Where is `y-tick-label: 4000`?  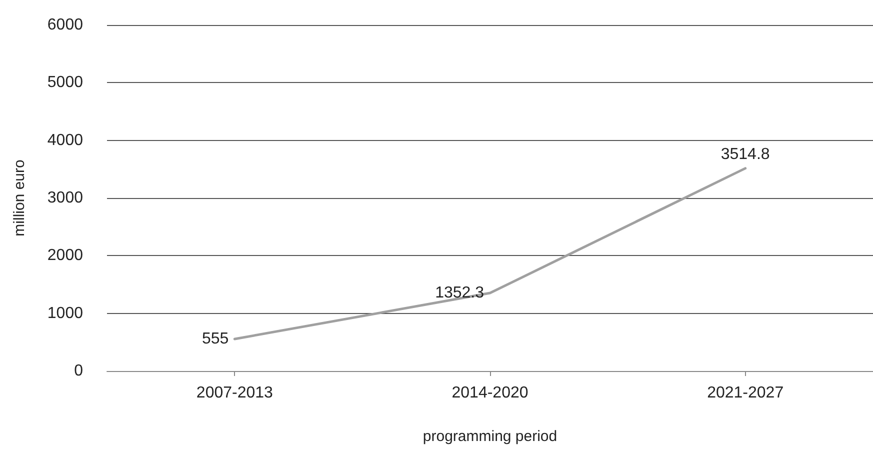 y-tick-label: 4000 is located at coordinates (65, 140).